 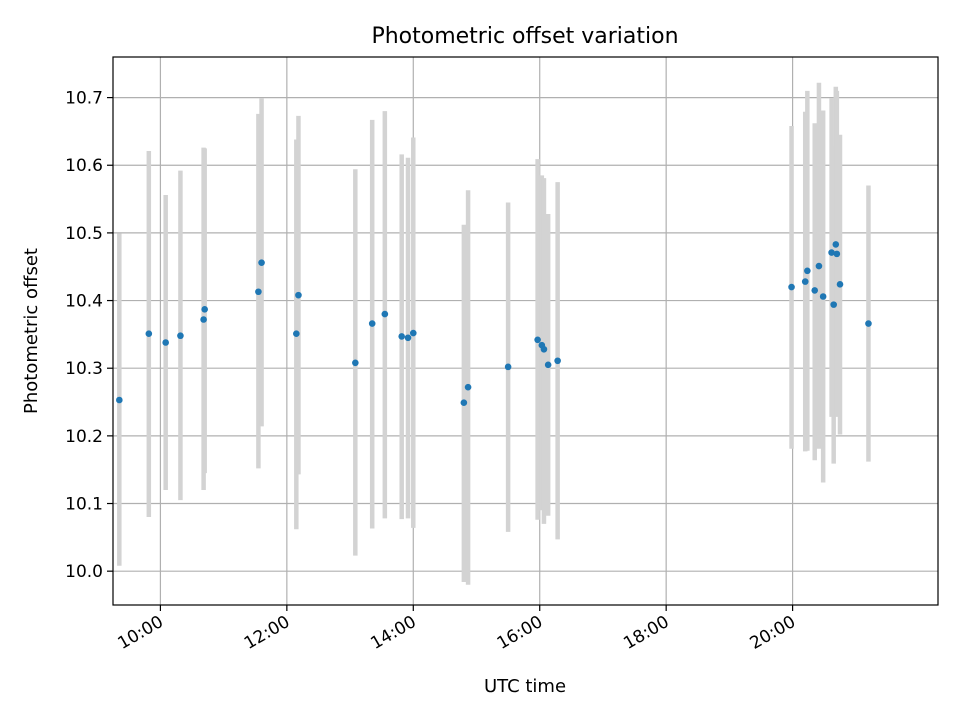 I want to click on y-tick-label: 10.5, so click(x=84, y=234).